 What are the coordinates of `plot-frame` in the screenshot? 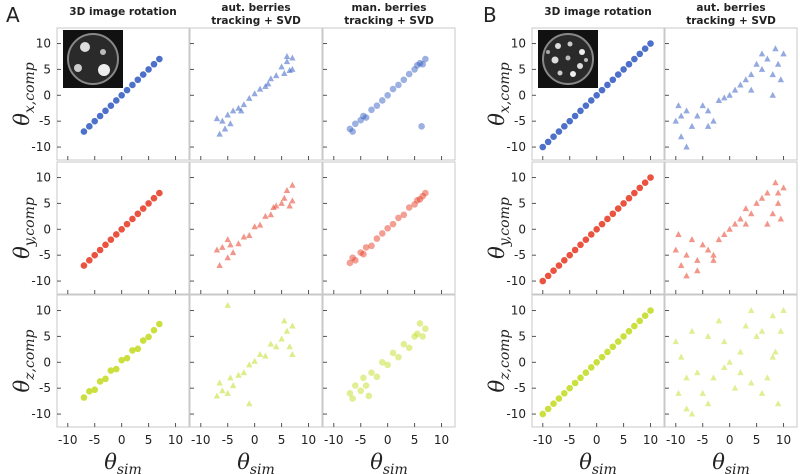 It's located at (256, 94).